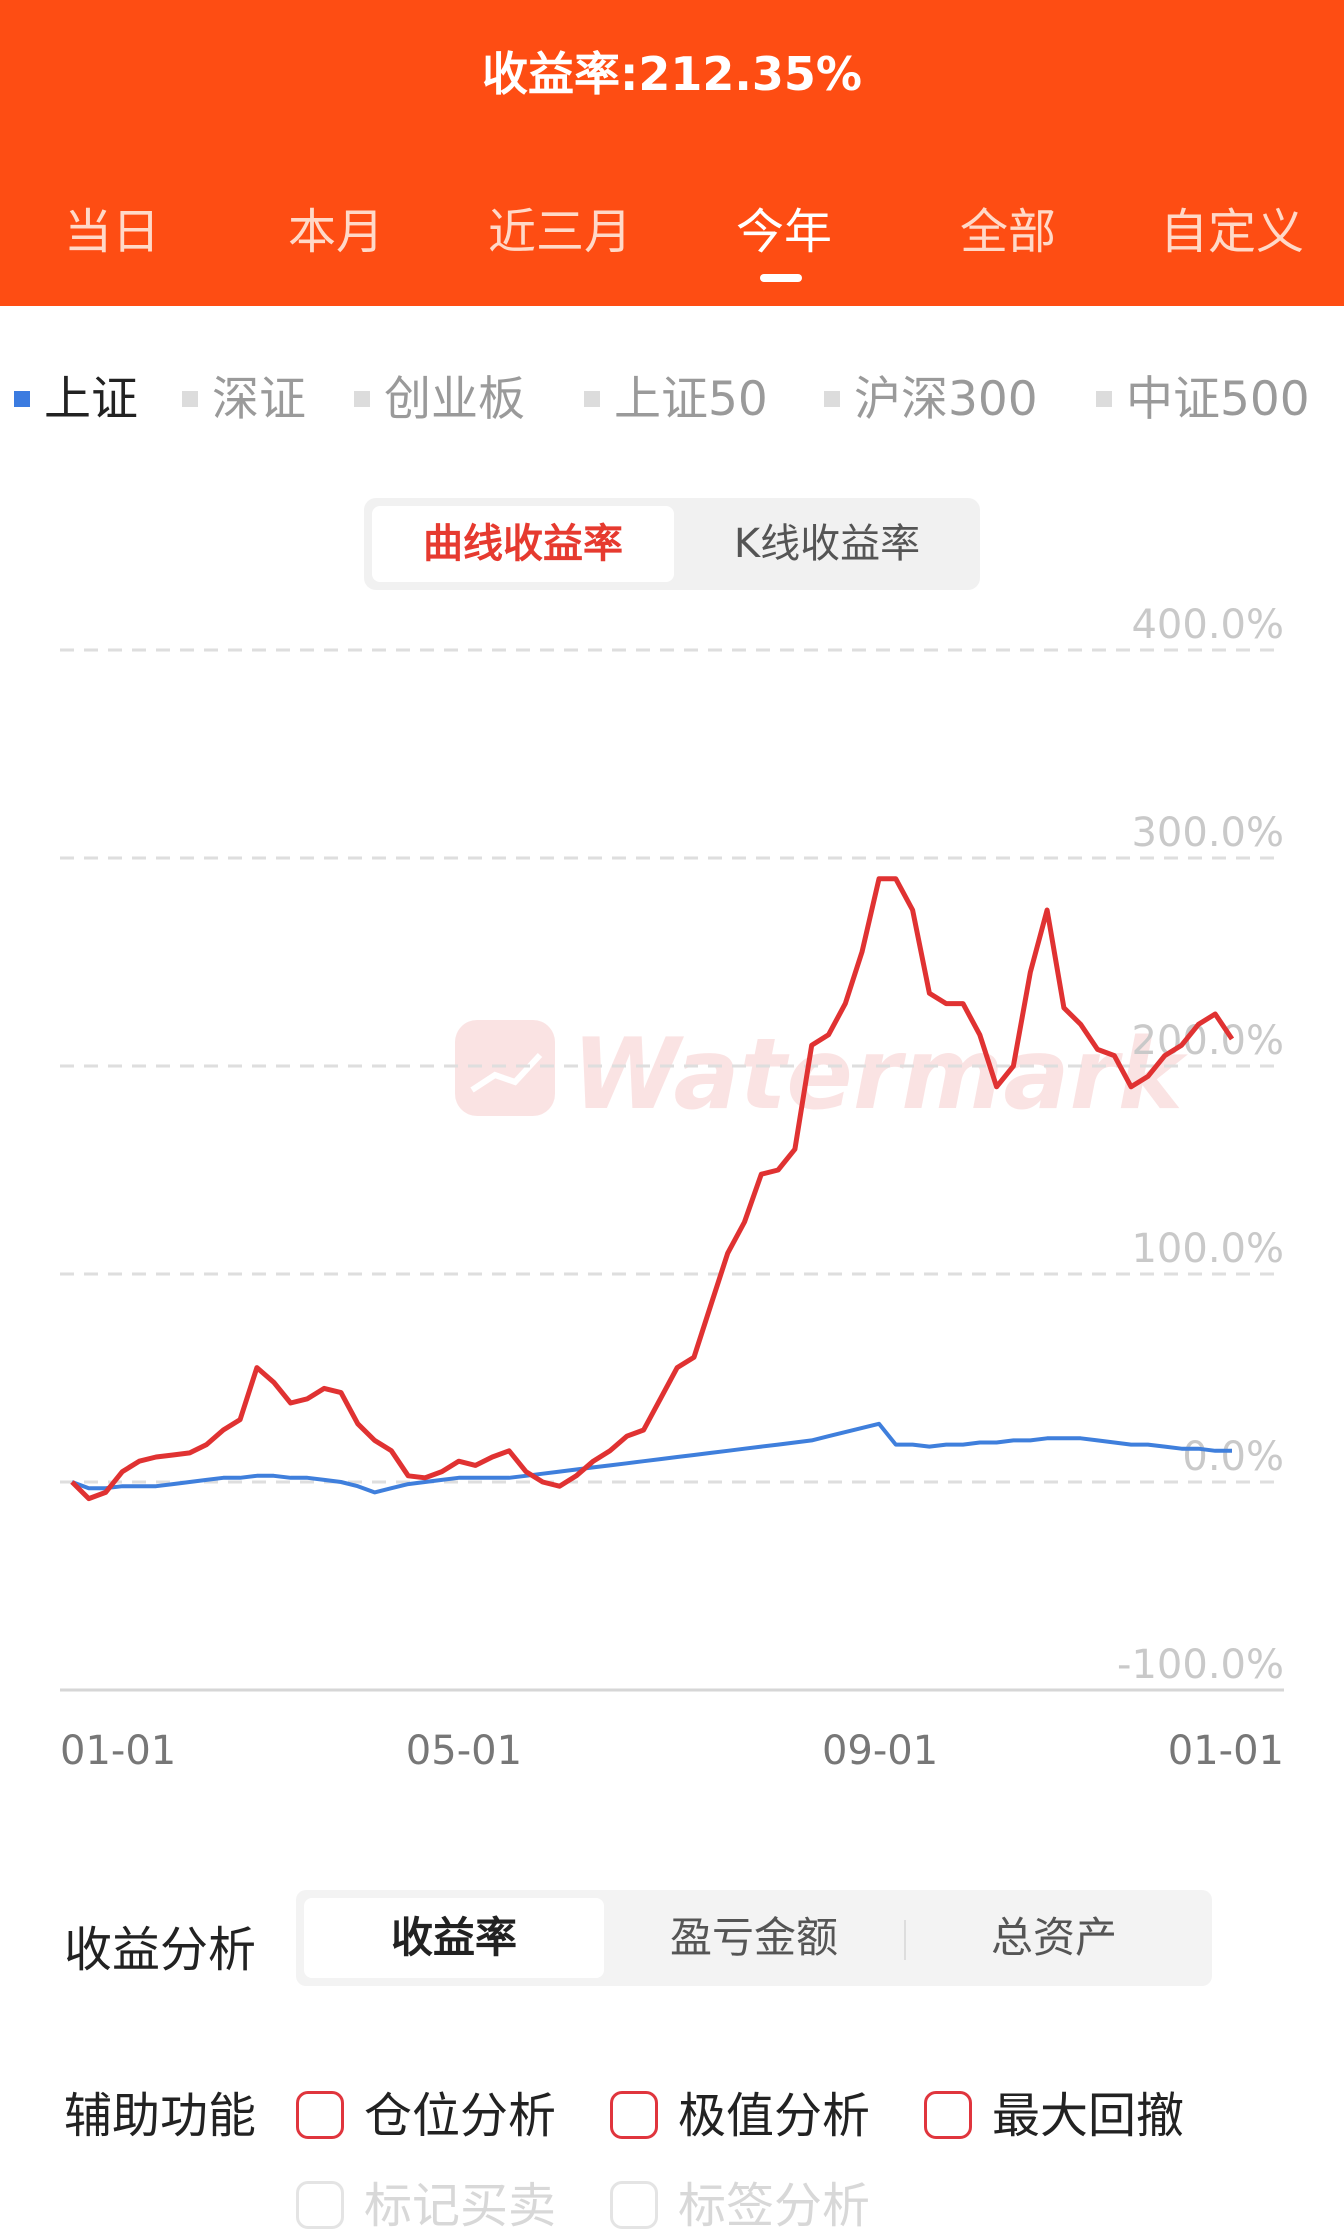 The image size is (1344, 2236). What do you see at coordinates (1200, 1145) in the screenshot?
I see `y-axis-labels: 400.0% 300.0% 200.0% 100.0% 0.0% -100.0%` at bounding box center [1200, 1145].